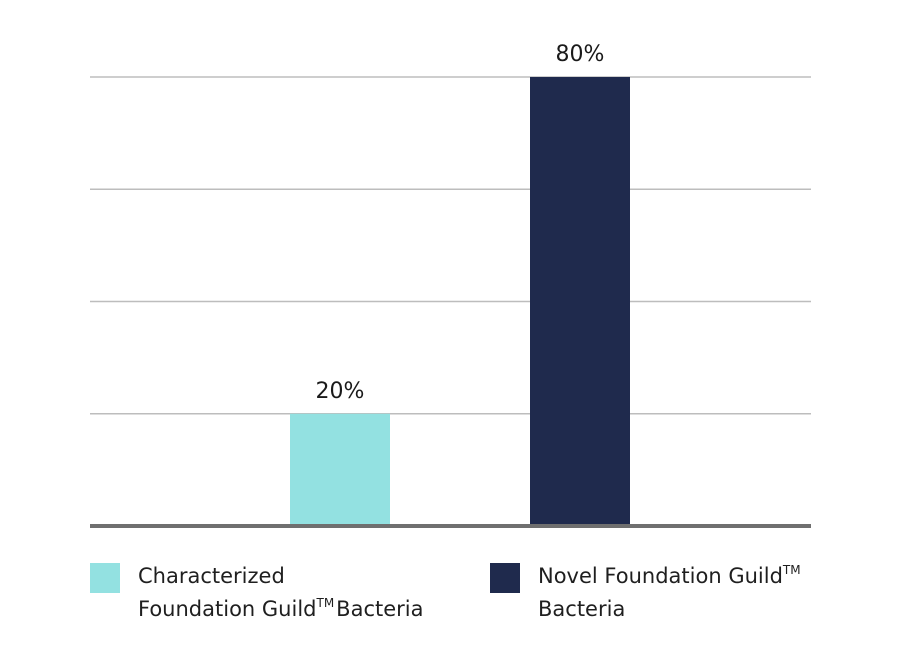 The width and height of the screenshot is (900, 652). What do you see at coordinates (505, 578) in the screenshot?
I see `legend-swatch-novel` at bounding box center [505, 578].